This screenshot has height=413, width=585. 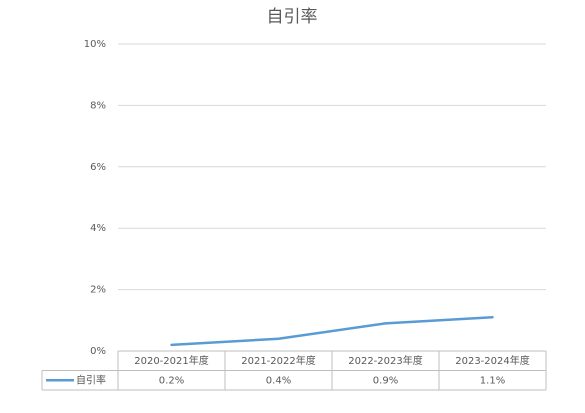 What do you see at coordinates (98, 105) in the screenshot?
I see `y-tick-label: 8%` at bounding box center [98, 105].